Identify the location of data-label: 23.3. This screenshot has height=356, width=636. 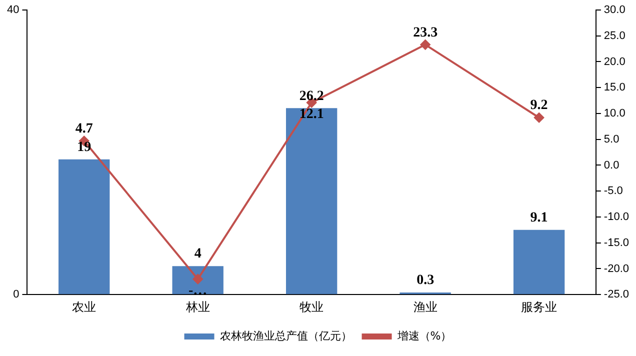
(425, 32).